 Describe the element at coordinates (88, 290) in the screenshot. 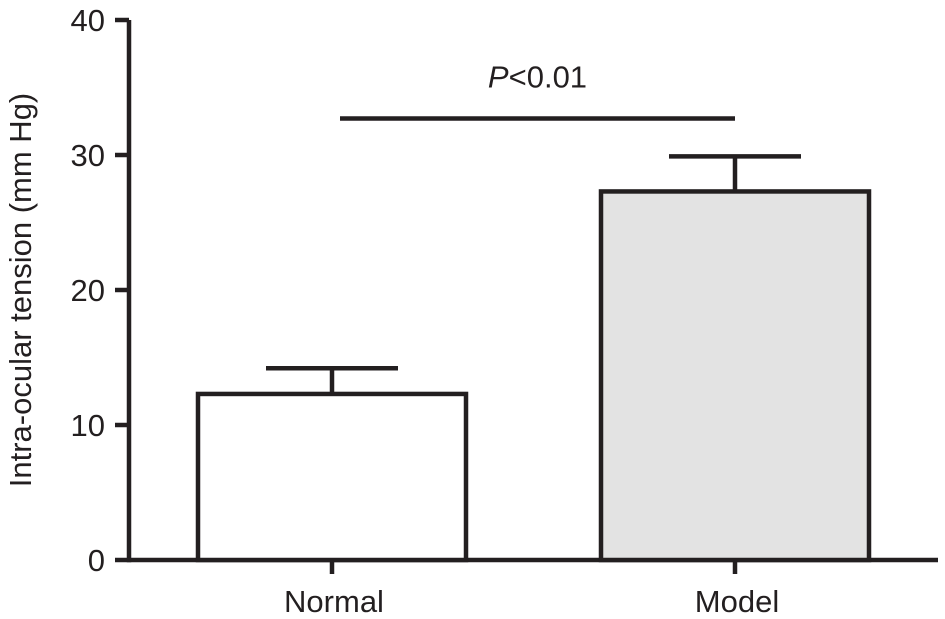

I see `y-tick-label: 20` at that location.